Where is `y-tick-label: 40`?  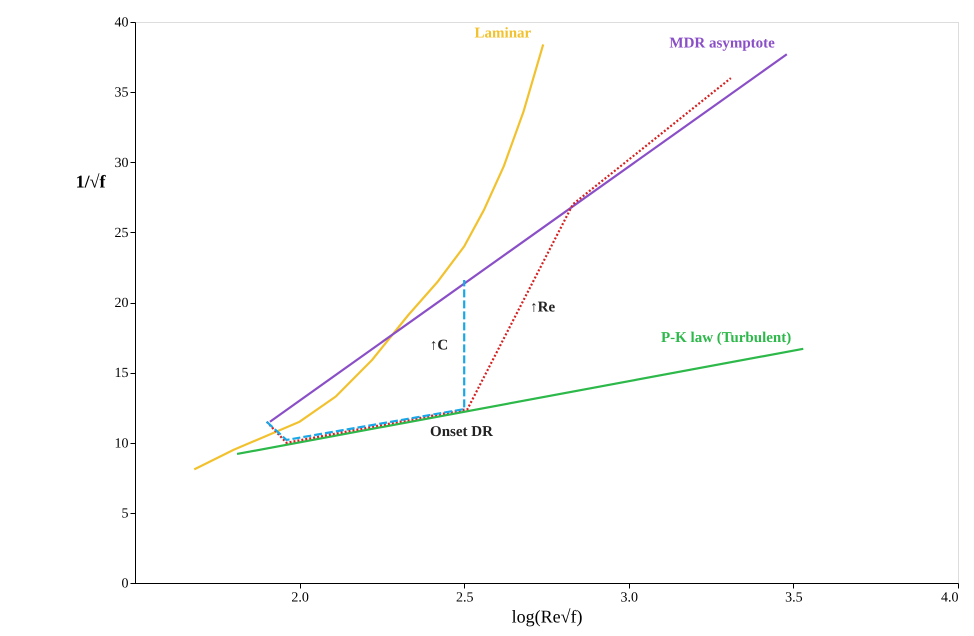
y-tick-label: 40 is located at coordinates (121, 23).